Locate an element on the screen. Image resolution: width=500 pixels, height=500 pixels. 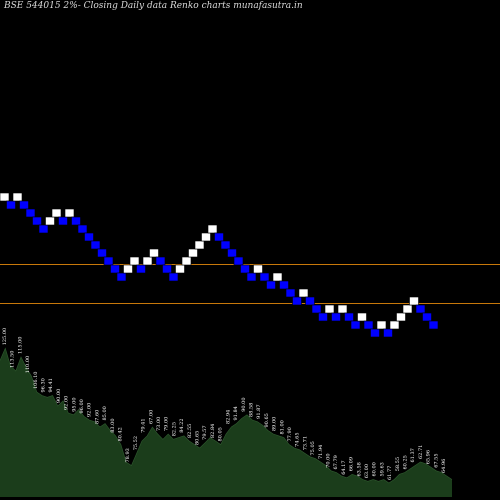
reference-lines-layer is located at coordinates (250, 284).